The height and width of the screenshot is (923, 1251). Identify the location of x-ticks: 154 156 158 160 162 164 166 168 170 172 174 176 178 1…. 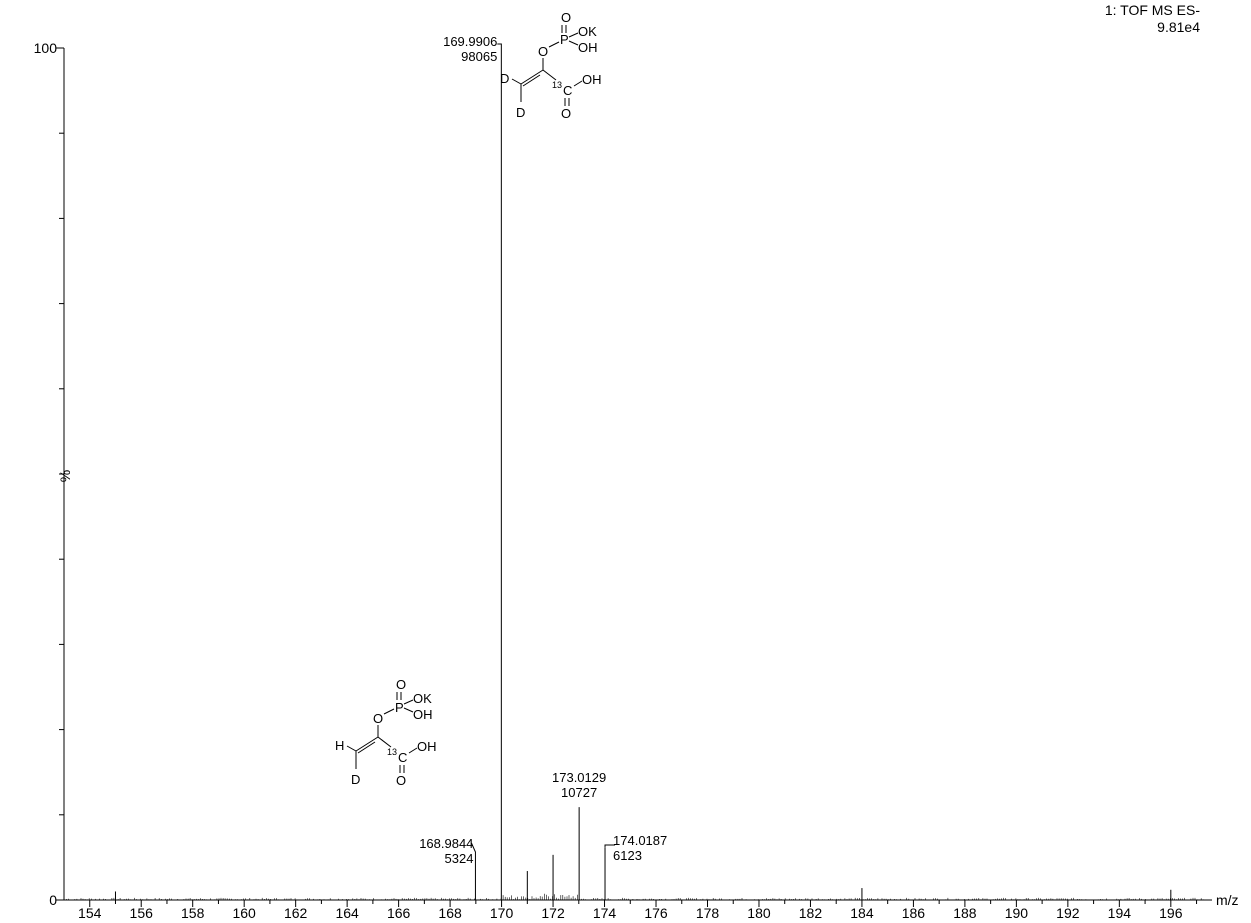
(638, 910).